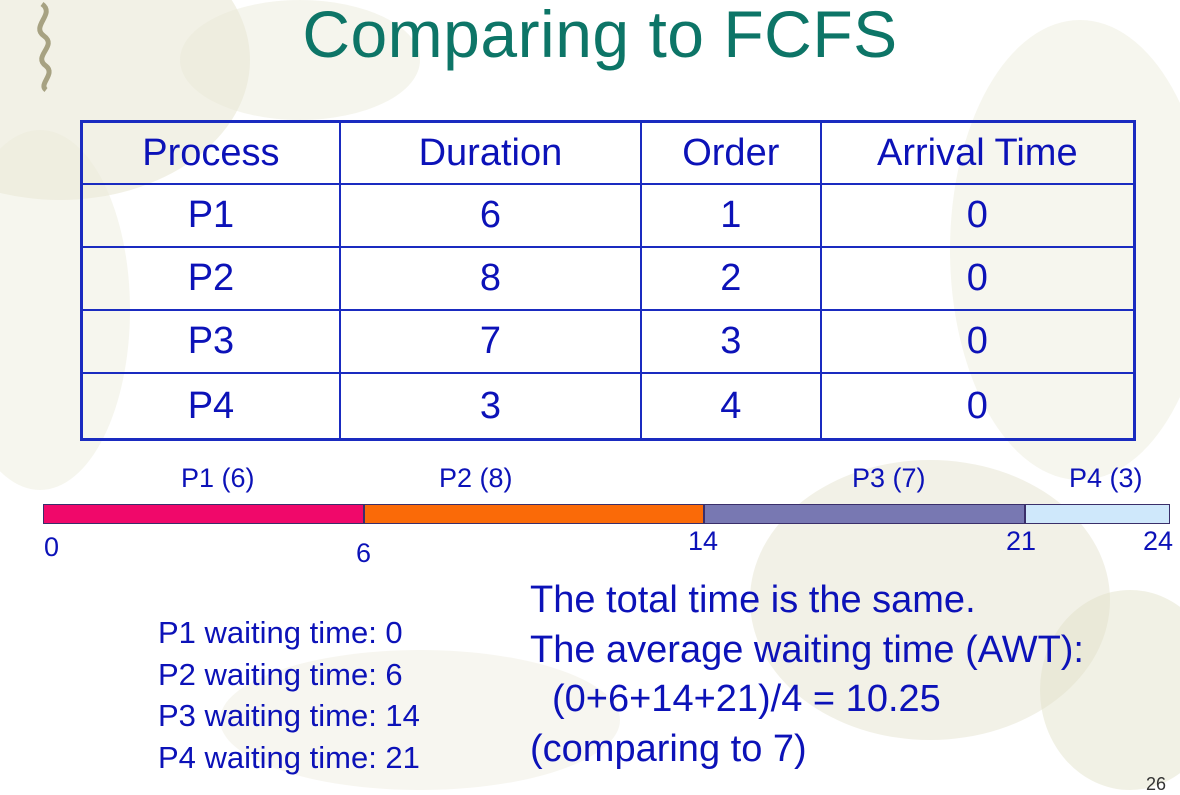 The image size is (1180, 795). I want to click on table-cell: 1, so click(731, 215).